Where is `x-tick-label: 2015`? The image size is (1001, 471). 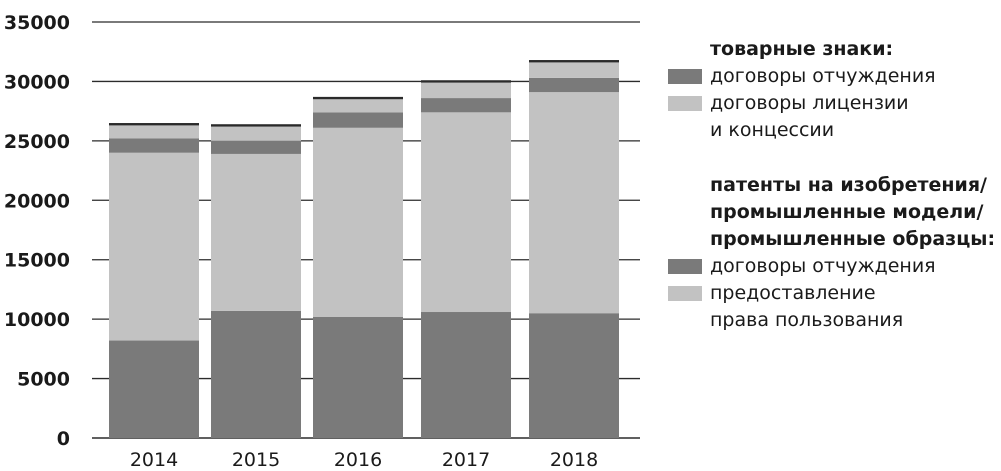
x-tick-label: 2015 is located at coordinates (256, 460).